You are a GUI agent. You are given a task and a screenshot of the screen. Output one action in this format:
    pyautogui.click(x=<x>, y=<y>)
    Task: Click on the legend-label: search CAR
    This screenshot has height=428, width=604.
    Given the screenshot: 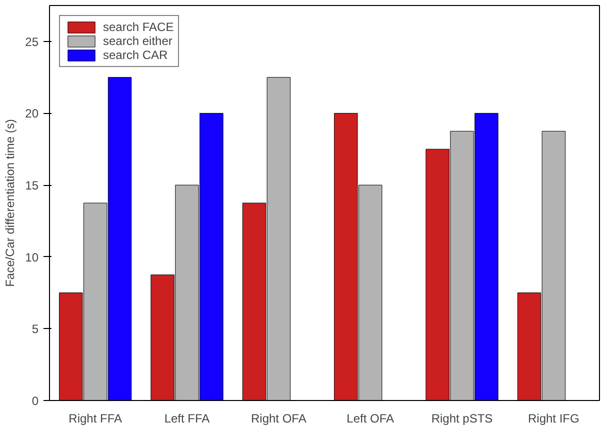 What is the action you would take?
    pyautogui.click(x=135, y=55)
    